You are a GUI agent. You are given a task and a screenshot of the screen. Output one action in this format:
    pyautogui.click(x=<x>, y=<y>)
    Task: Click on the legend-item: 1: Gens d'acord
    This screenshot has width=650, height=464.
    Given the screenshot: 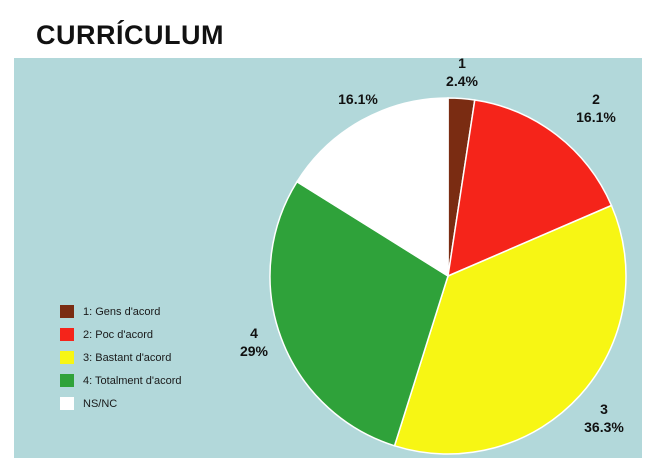 What is the action you would take?
    pyautogui.click(x=121, y=311)
    